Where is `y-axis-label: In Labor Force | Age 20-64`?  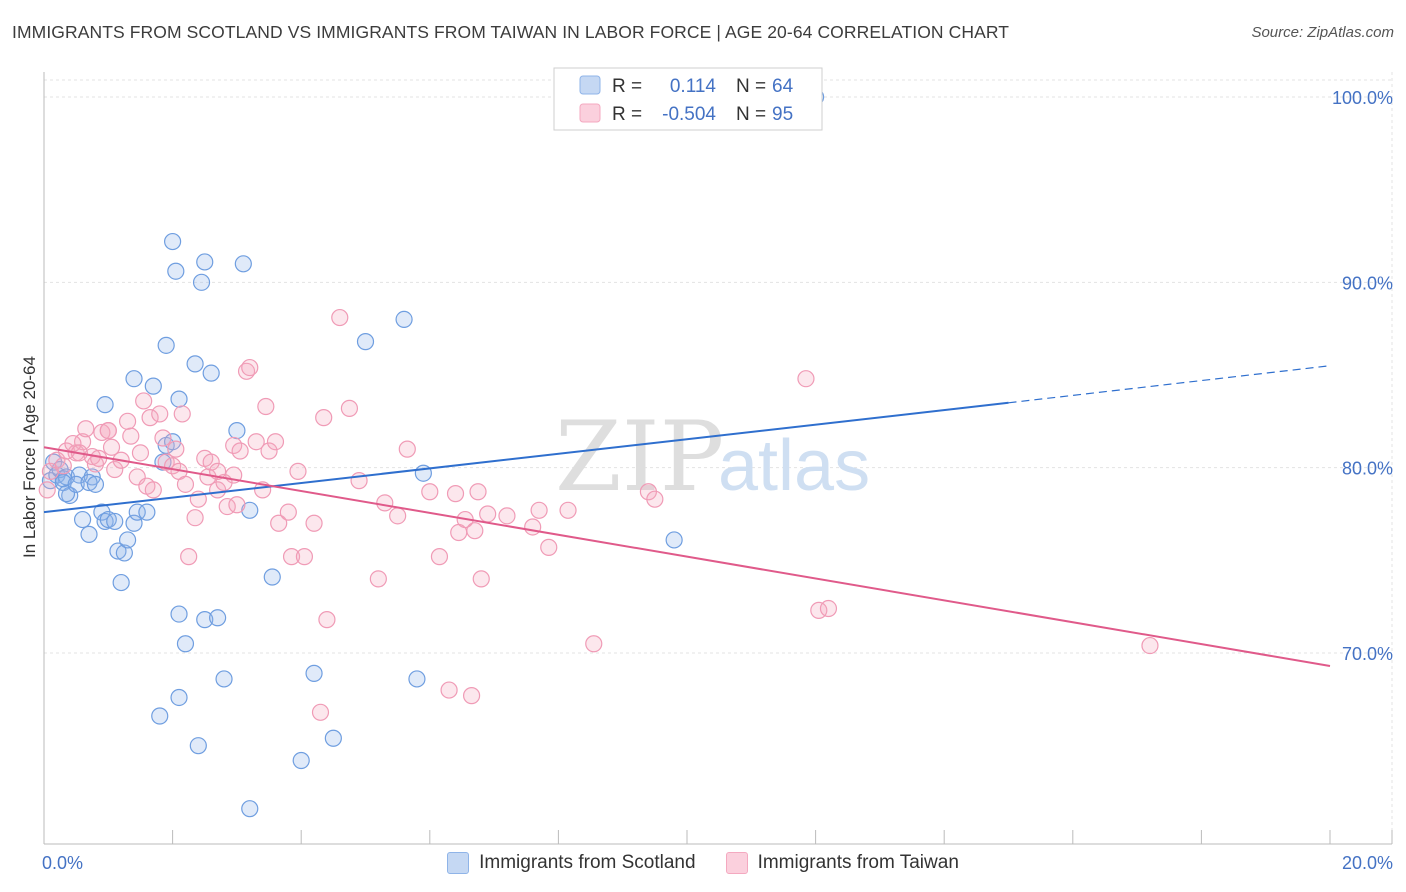 y-axis-label: In Labor Force | Age 20-64 is located at coordinates (29, 457).